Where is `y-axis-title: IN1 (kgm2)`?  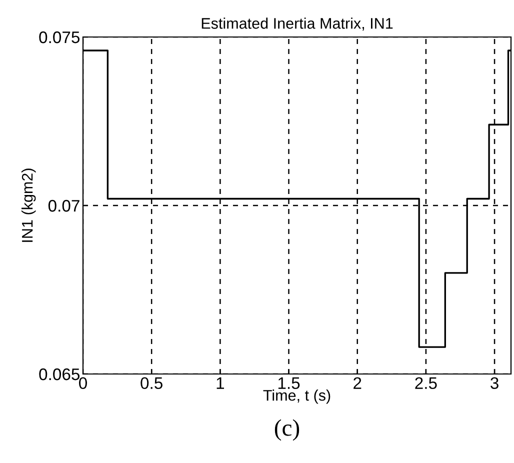 y-axis-title: IN1 (kgm2) is located at coordinates (29, 205).